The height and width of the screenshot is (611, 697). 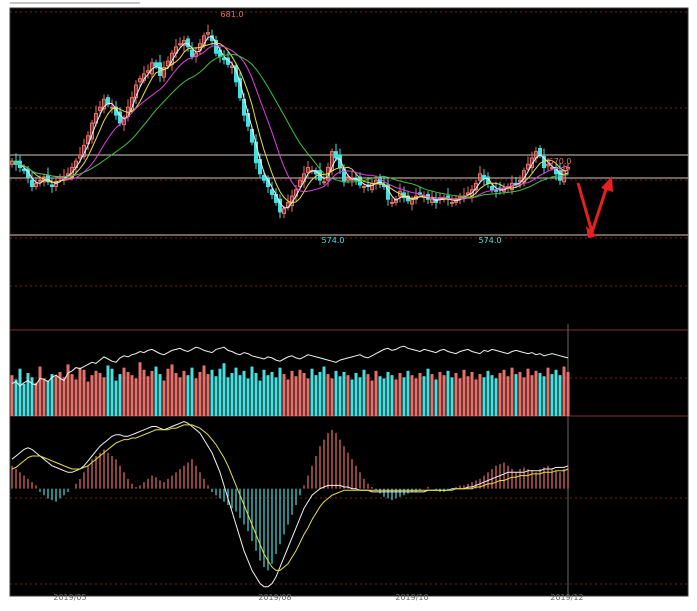 What do you see at coordinates (591, 232) in the screenshot?
I see `arrow-head-down` at bounding box center [591, 232].